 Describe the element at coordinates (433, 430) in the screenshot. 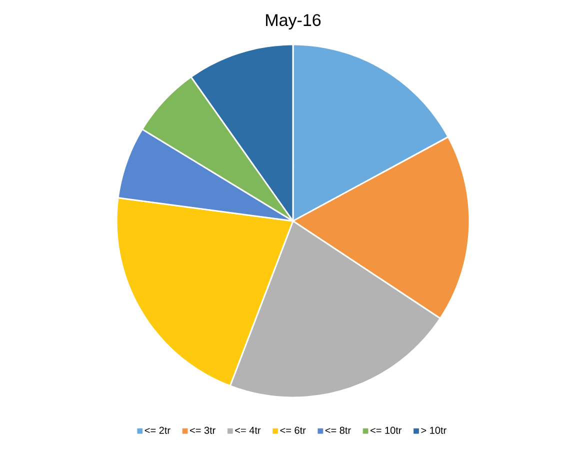

I see `legend-label: > 10tr` at that location.